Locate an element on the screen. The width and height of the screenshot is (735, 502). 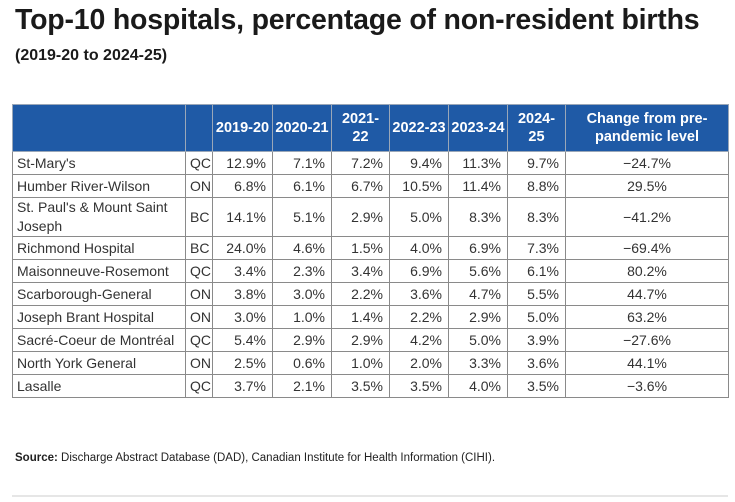
column-header: 2023-24 is located at coordinates (478, 128).